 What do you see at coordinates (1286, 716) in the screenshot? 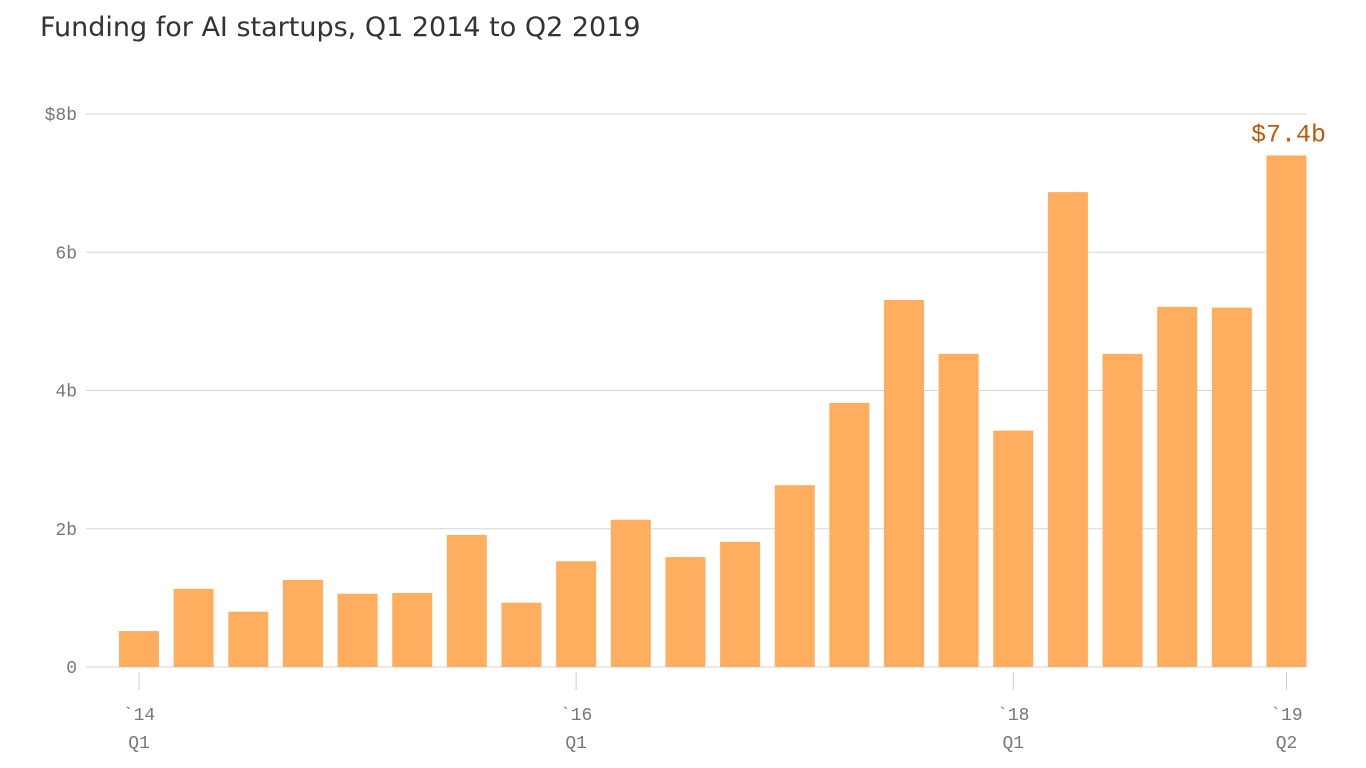
I see `x-tick-label: `19` at bounding box center [1286, 716].